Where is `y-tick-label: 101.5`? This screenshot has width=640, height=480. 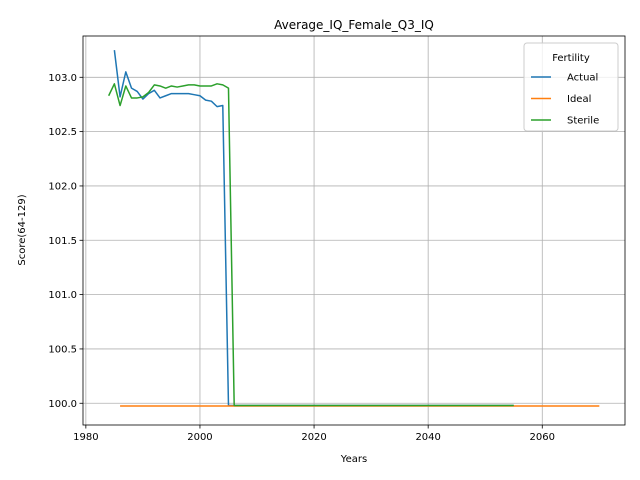
y-tick-label: 101.5 is located at coordinates (62, 241).